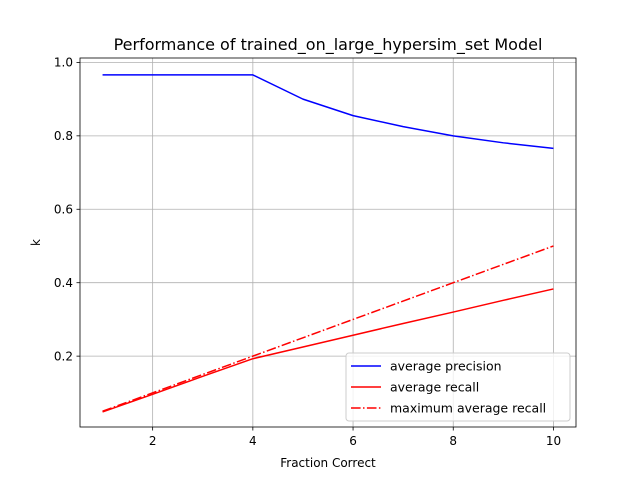 Image resolution: width=640 pixels, height=480 pixels. What do you see at coordinates (553, 441) in the screenshot?
I see `x-tick-label: 10` at bounding box center [553, 441].